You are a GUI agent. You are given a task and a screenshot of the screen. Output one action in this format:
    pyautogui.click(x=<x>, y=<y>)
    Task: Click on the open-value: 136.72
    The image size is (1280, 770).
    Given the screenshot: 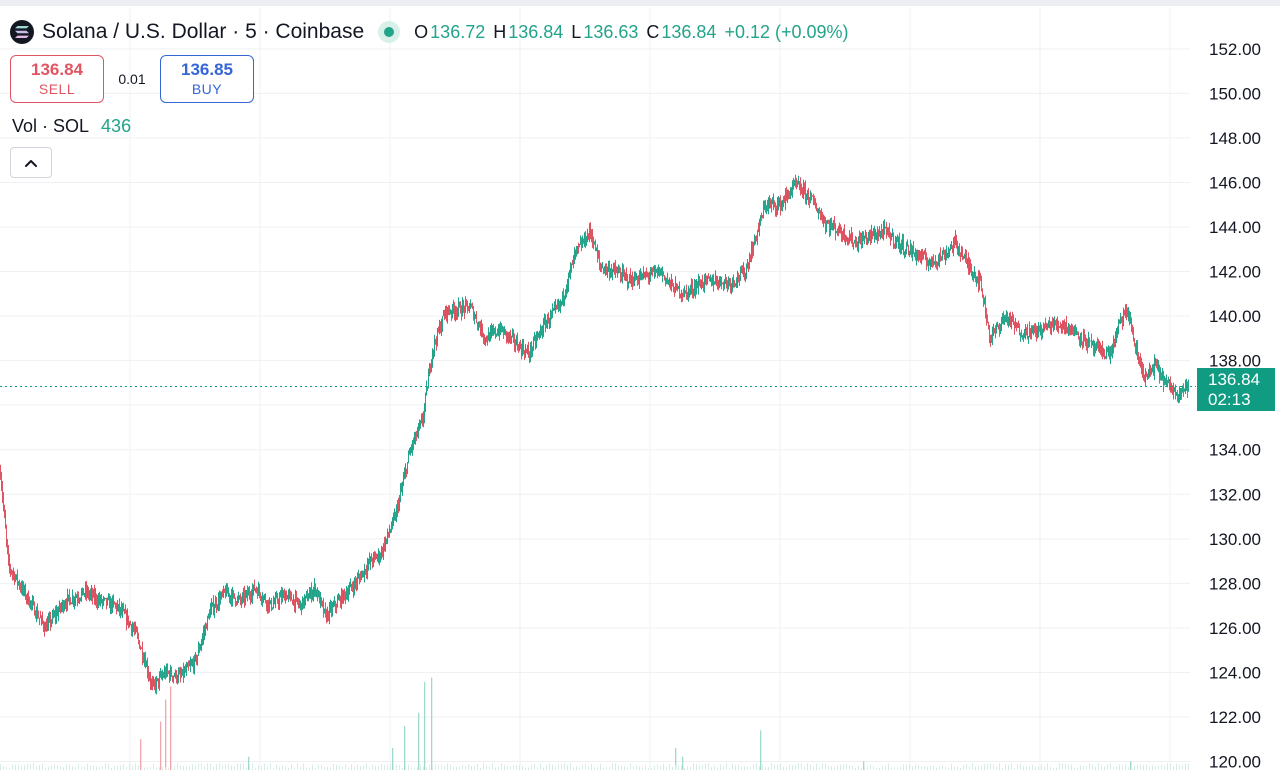 What is the action you would take?
    pyautogui.click(x=458, y=31)
    